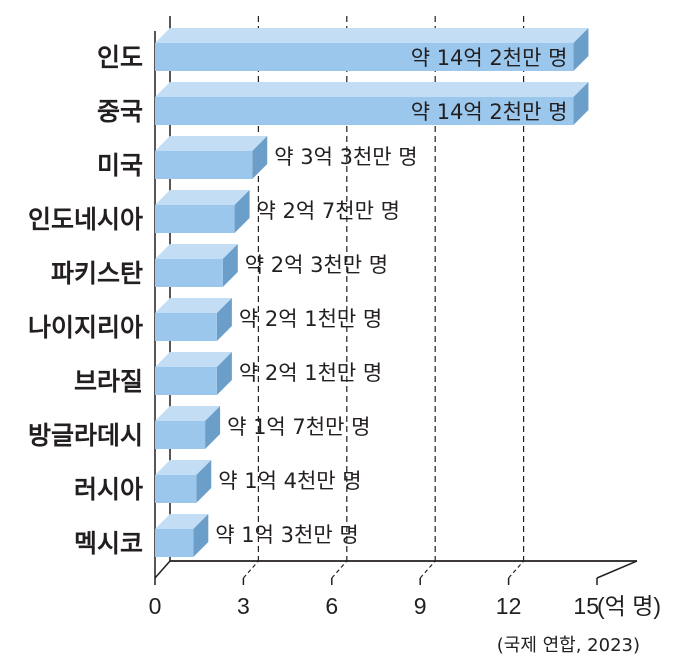 The image size is (674, 672). I want to click on tick-label: 9, so click(420, 606).